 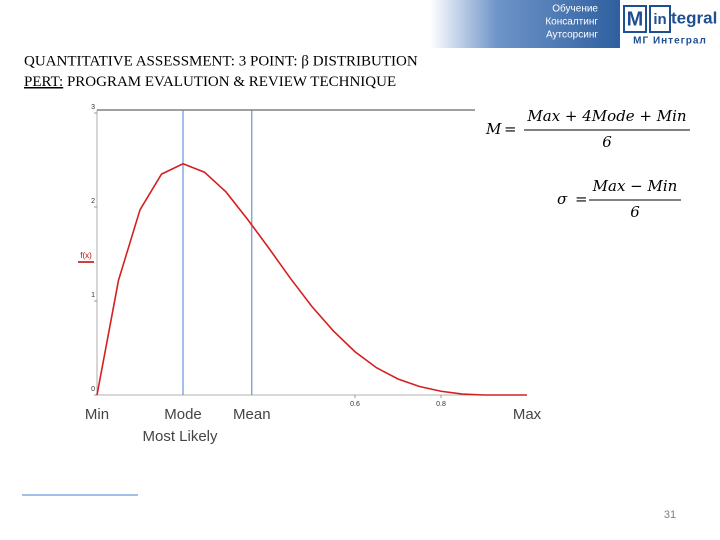 I want to click on service: Обучение, so click(x=575, y=9).